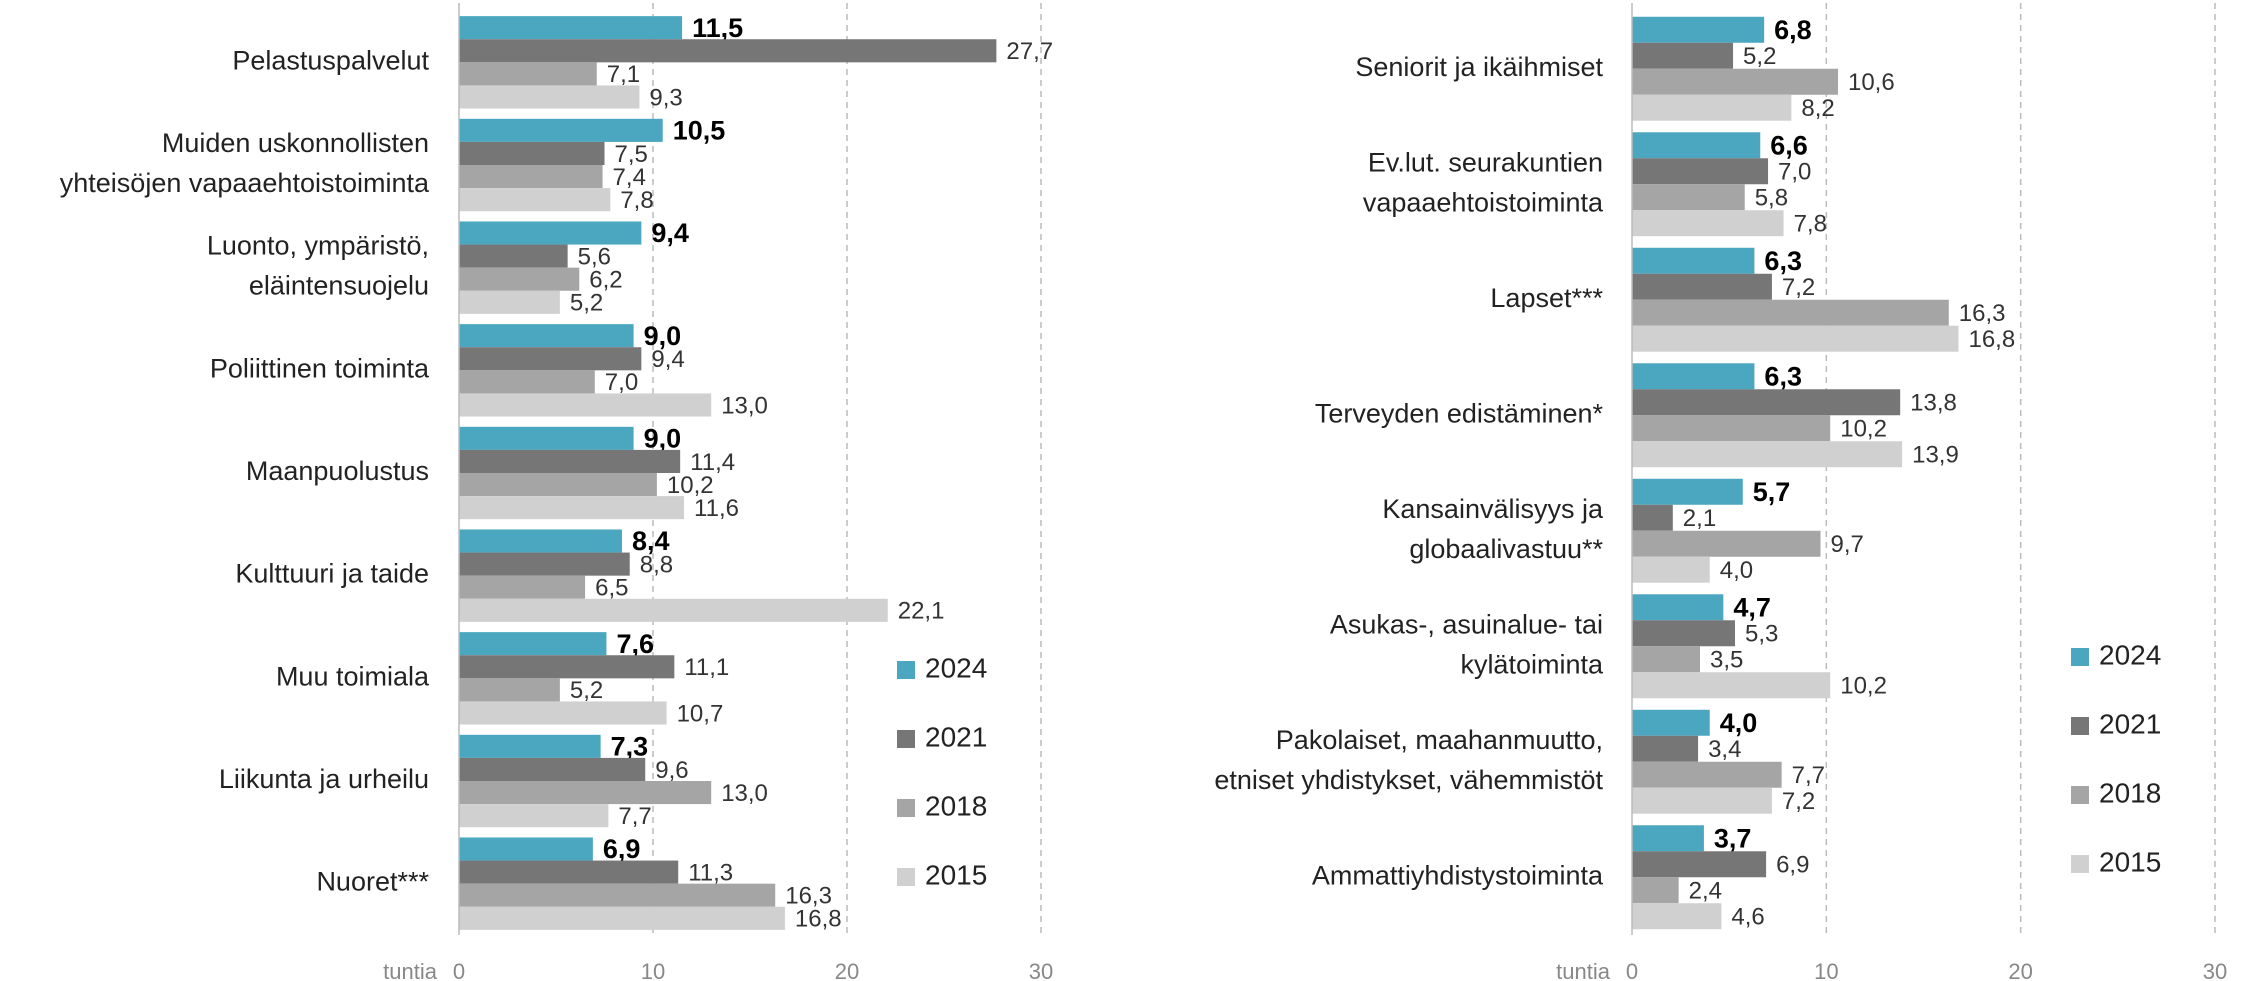 This screenshot has width=2244, height=981. I want to click on category-label: Kansainvälisyys ja globaalivastuu**, so click(1493, 529).